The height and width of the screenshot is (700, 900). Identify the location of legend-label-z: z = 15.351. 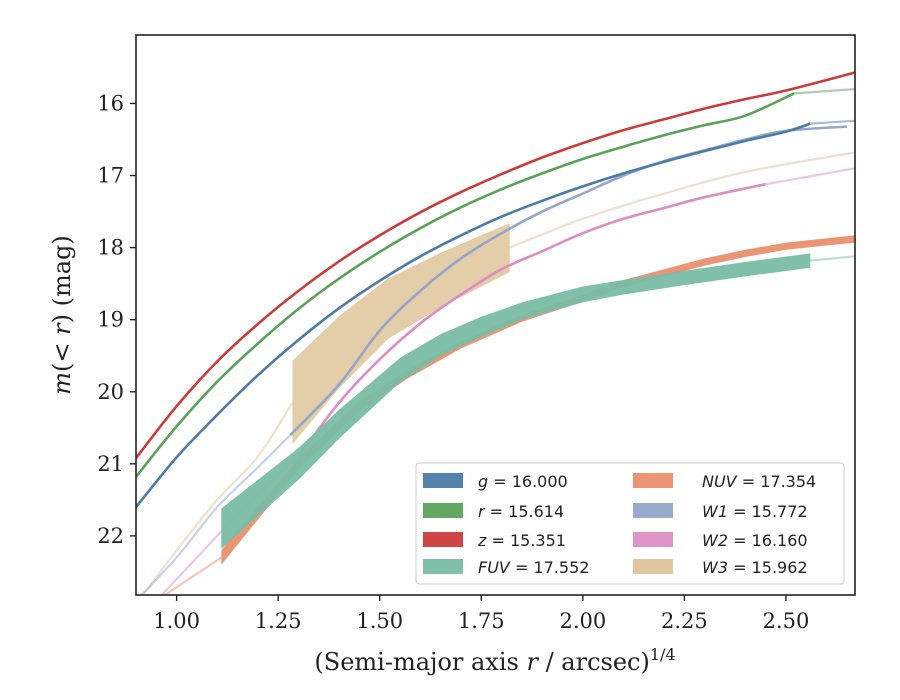
(521, 540).